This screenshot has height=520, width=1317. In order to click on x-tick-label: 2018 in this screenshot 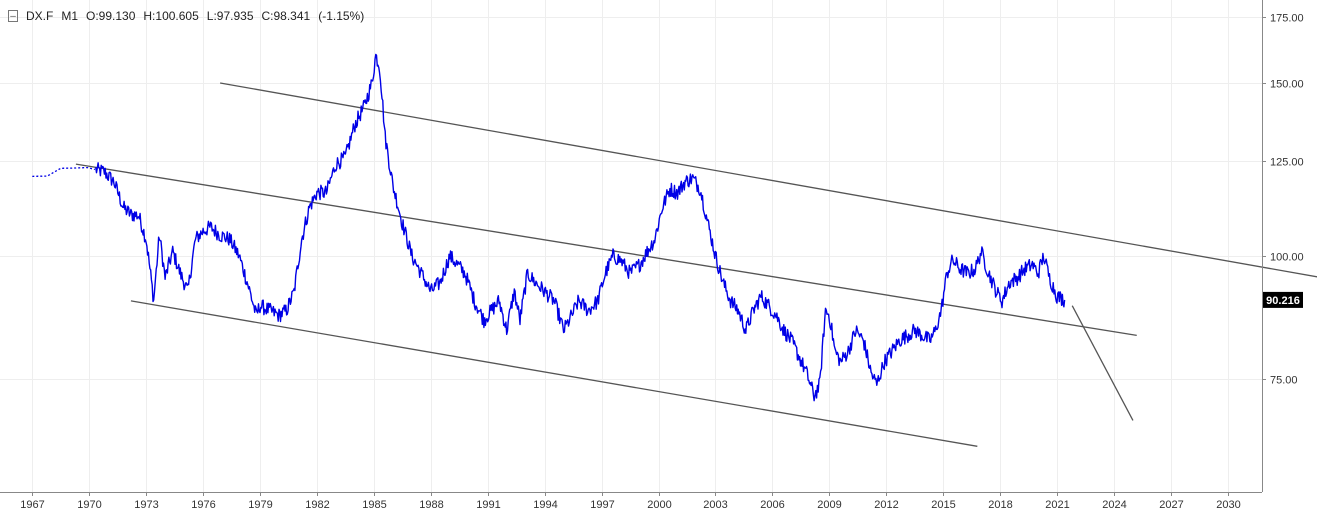, I will do `click(1000, 505)`.